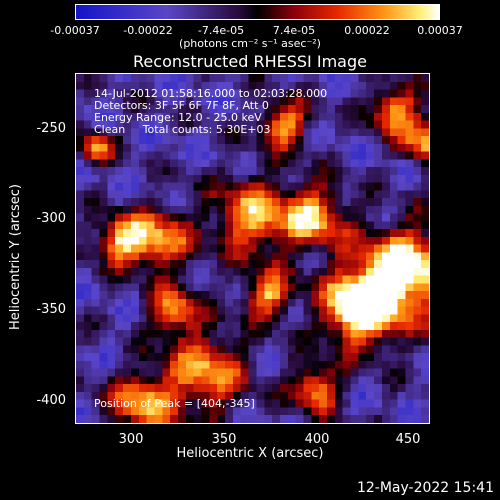  Describe the element at coordinates (75, 30) in the screenshot. I see `colorbar-tick: -0.00037` at that location.